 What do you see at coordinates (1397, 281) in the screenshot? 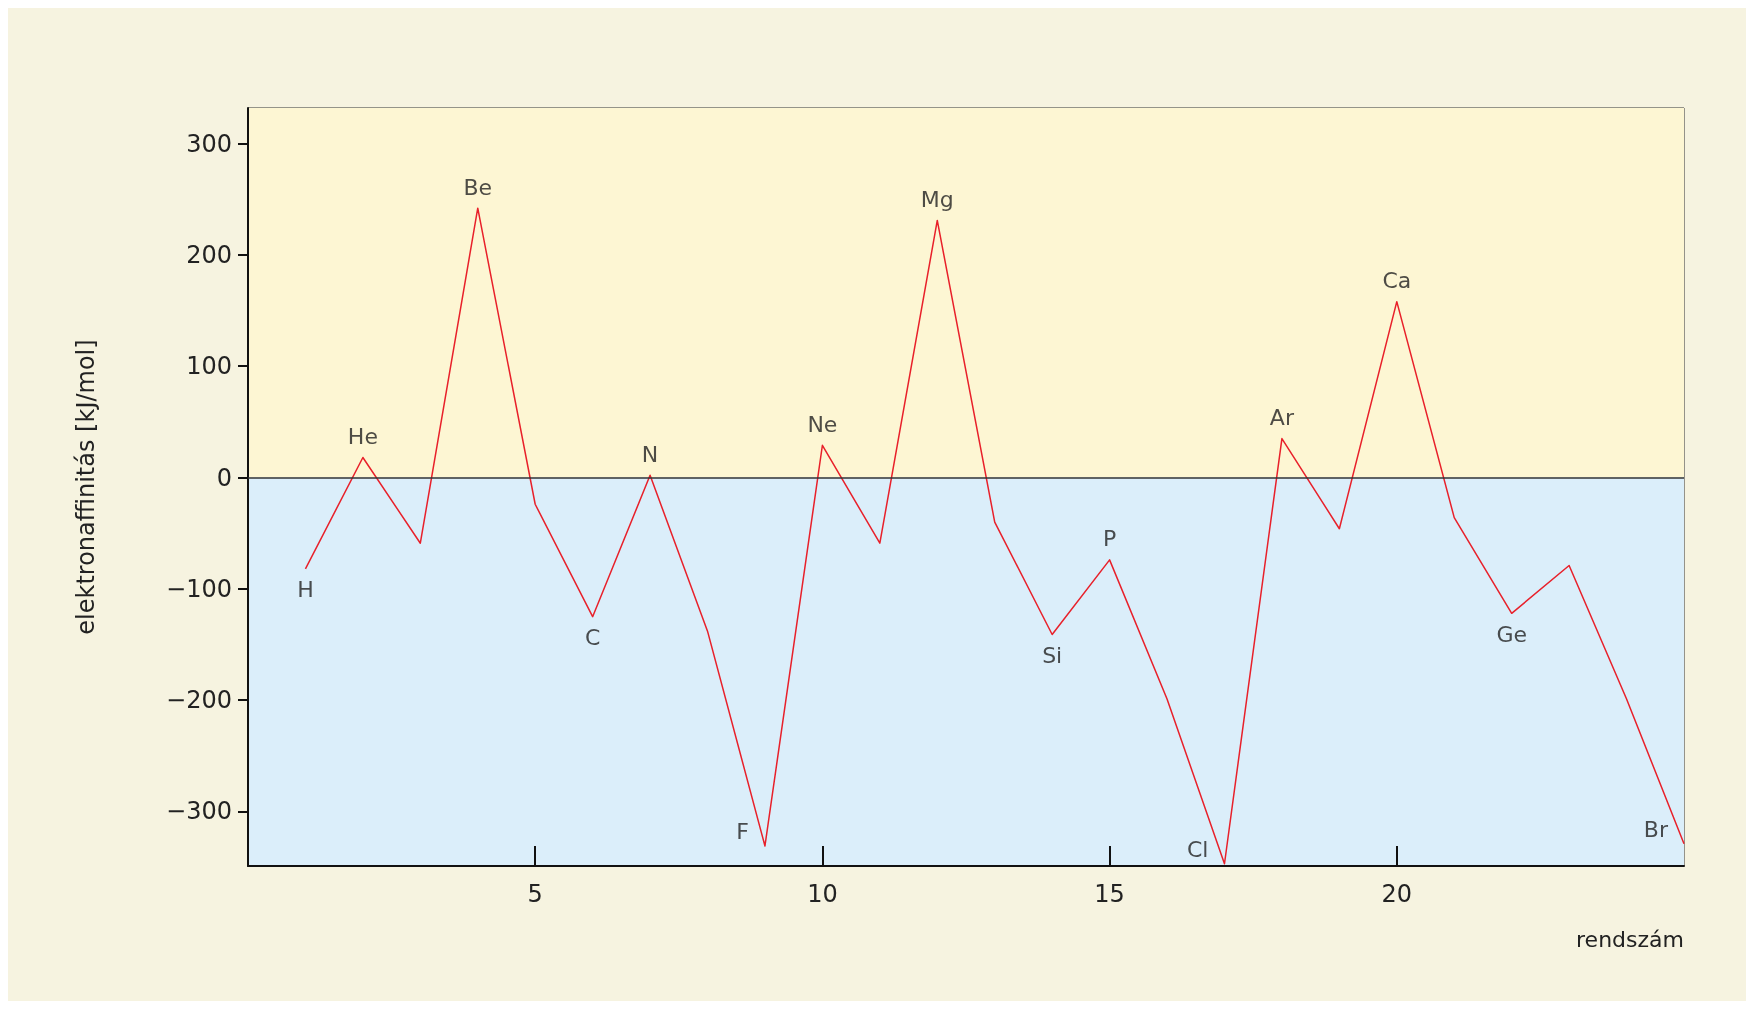
I see `annotation: Ca` at bounding box center [1397, 281].